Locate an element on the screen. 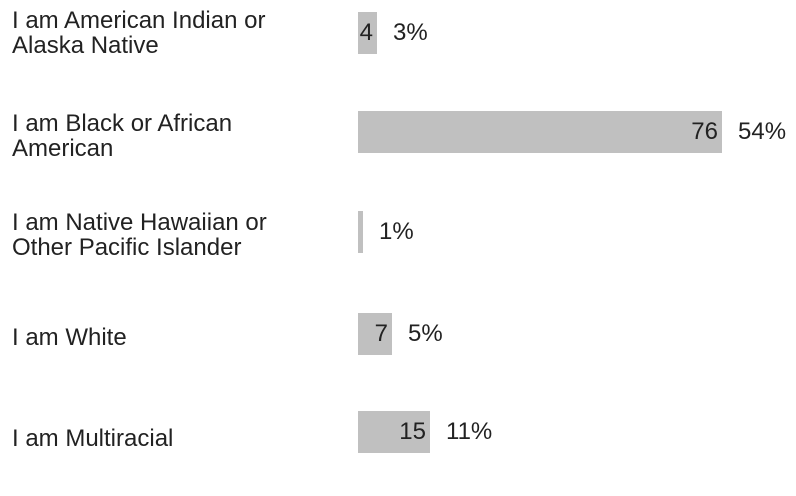  category-label: I am Multiracial is located at coordinates (93, 438).